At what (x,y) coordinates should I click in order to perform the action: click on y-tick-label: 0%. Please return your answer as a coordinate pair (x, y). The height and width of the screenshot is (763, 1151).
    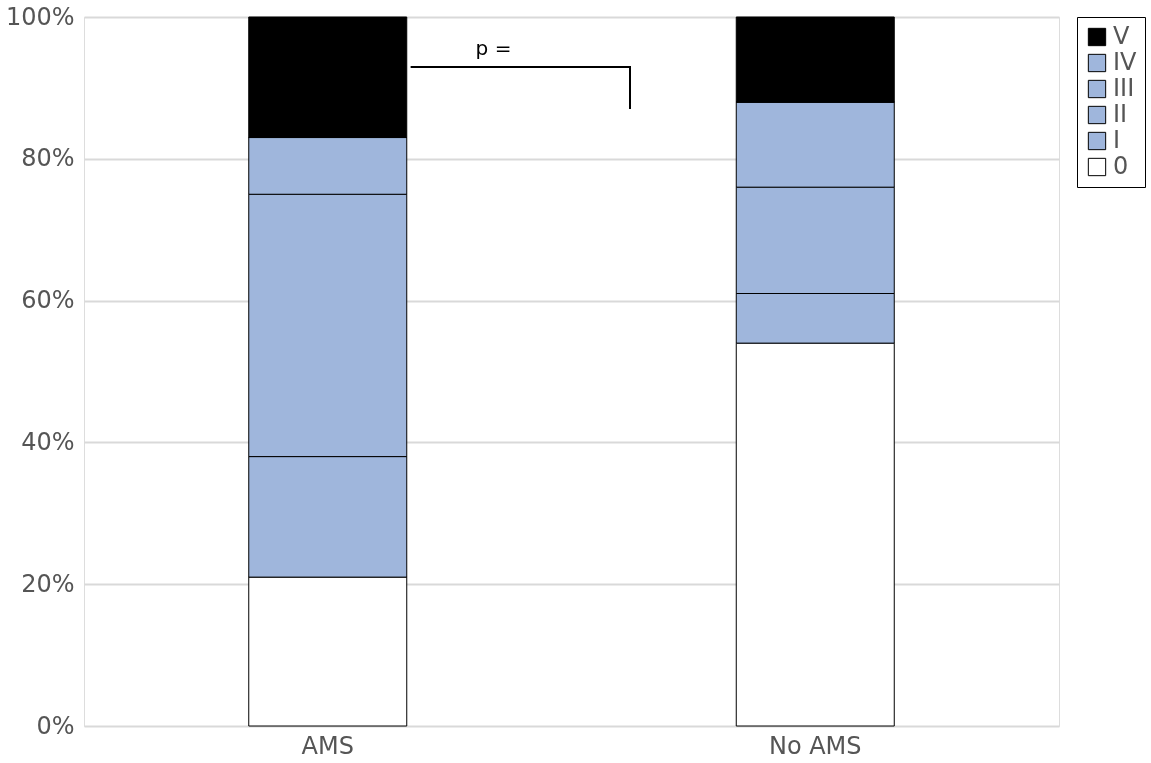
    Looking at the image, I should click on (55, 725).